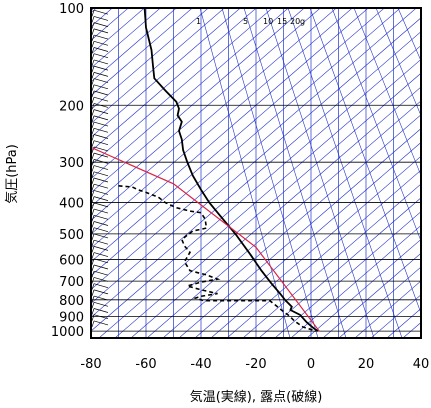  What do you see at coordinates (145, 364) in the screenshot?
I see `x-tick-label: -60` at bounding box center [145, 364].